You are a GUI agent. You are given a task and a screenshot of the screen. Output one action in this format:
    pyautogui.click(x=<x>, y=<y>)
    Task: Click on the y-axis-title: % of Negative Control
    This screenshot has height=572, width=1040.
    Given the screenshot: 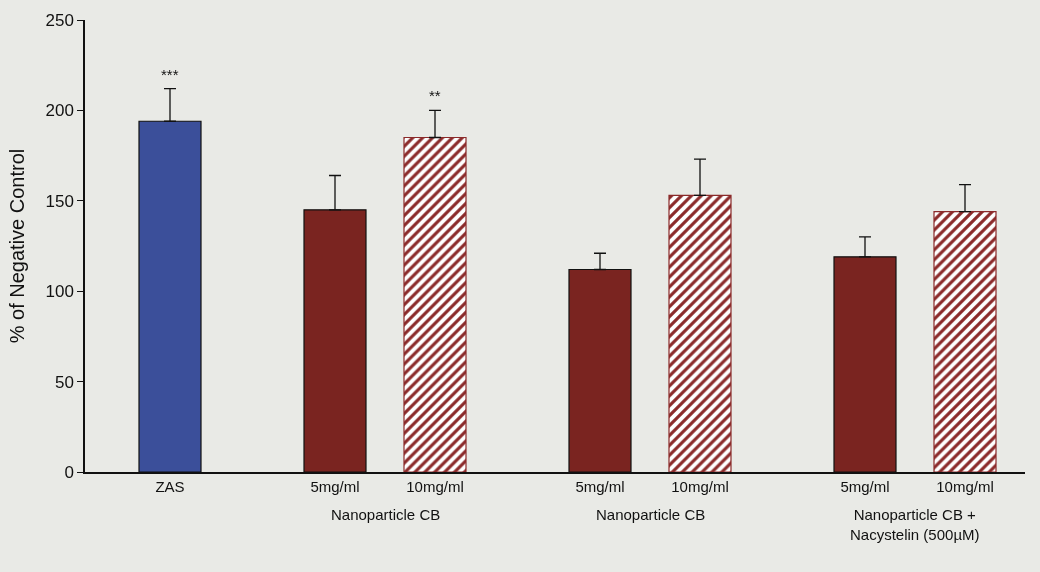 What is the action you would take?
    pyautogui.click(x=17, y=246)
    